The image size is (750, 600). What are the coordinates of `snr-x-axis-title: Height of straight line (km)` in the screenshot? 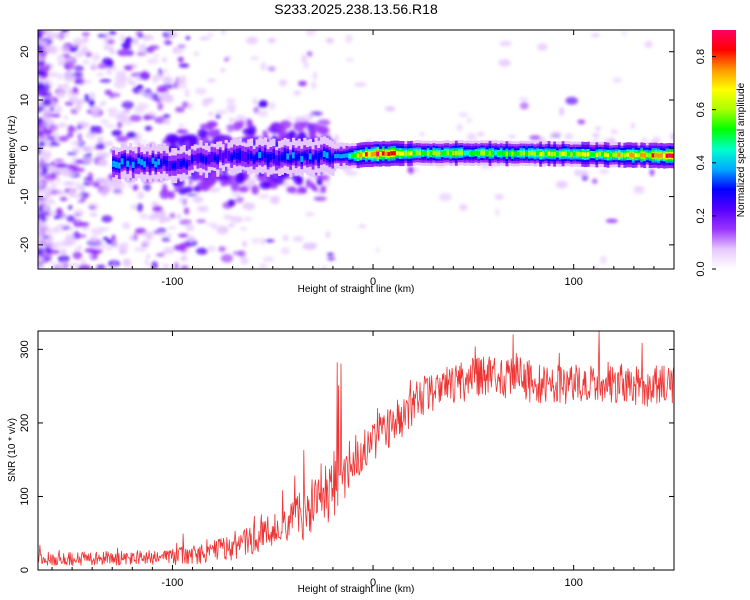 It's located at (356, 589).